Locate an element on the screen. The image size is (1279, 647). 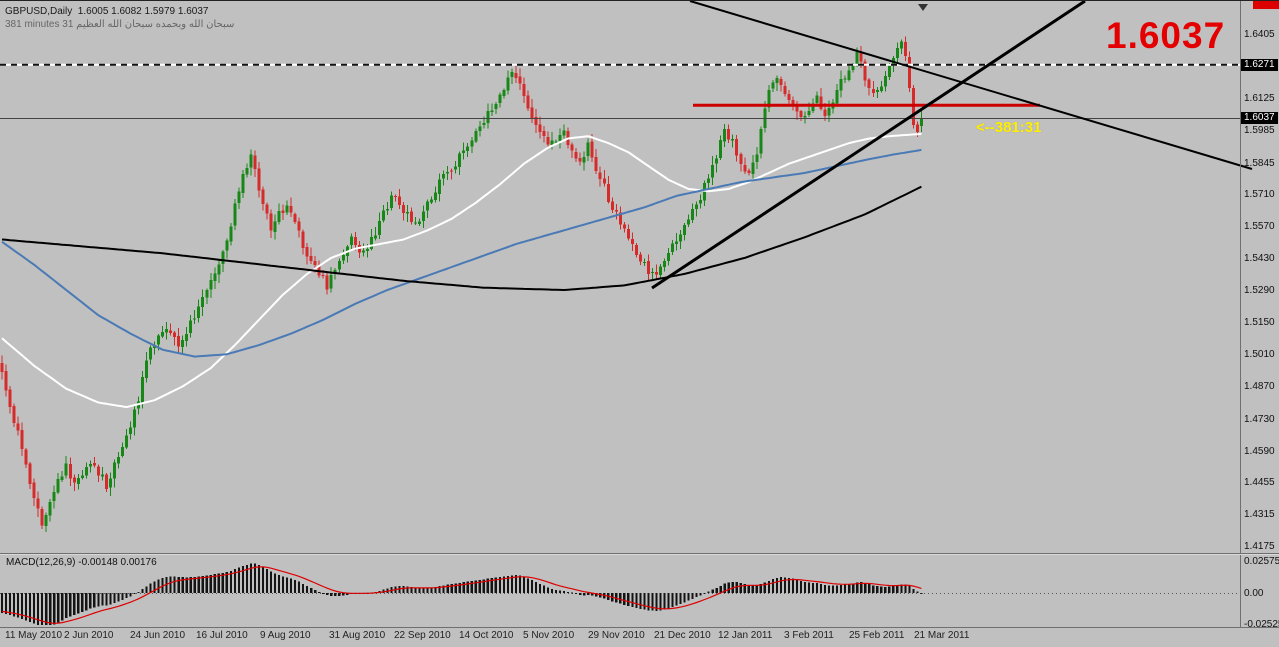
price-axis-divider is located at coordinates (1240, 314).